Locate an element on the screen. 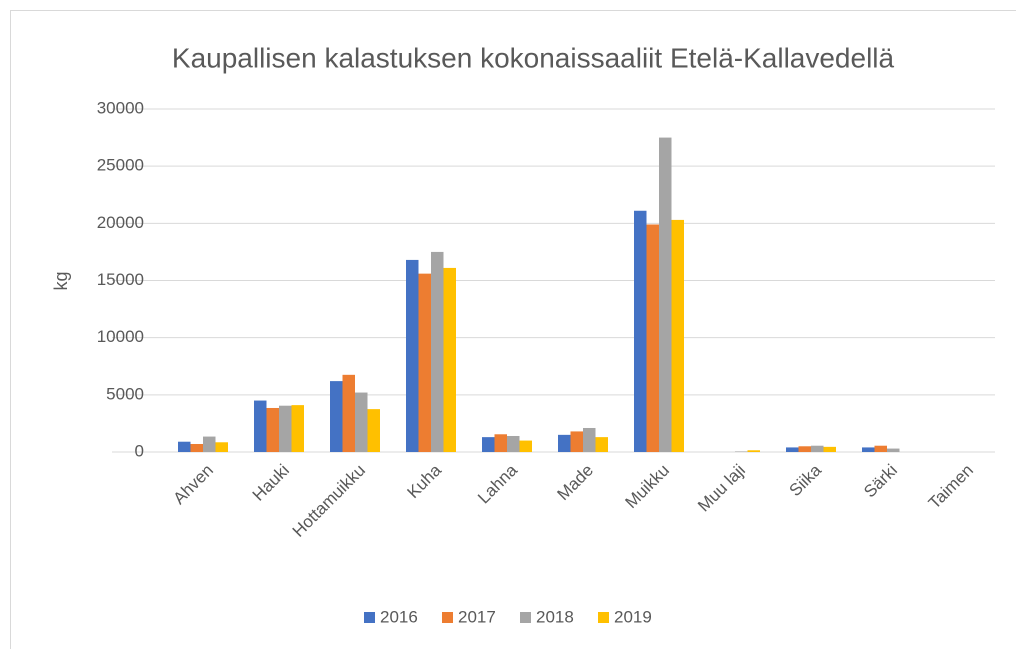 This screenshot has height=649, width=1016. y-tick-label: 5000 is located at coordinates (125, 393).